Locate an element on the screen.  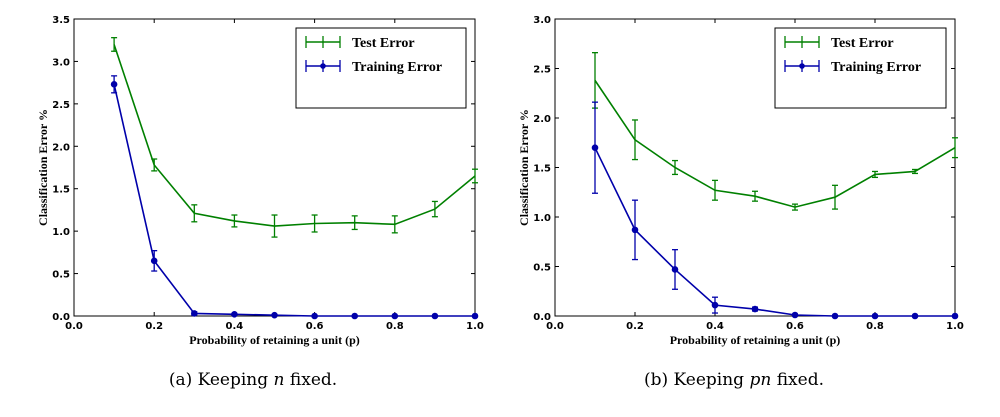
caption-a-suffix: fixed. is located at coordinates (311, 380).